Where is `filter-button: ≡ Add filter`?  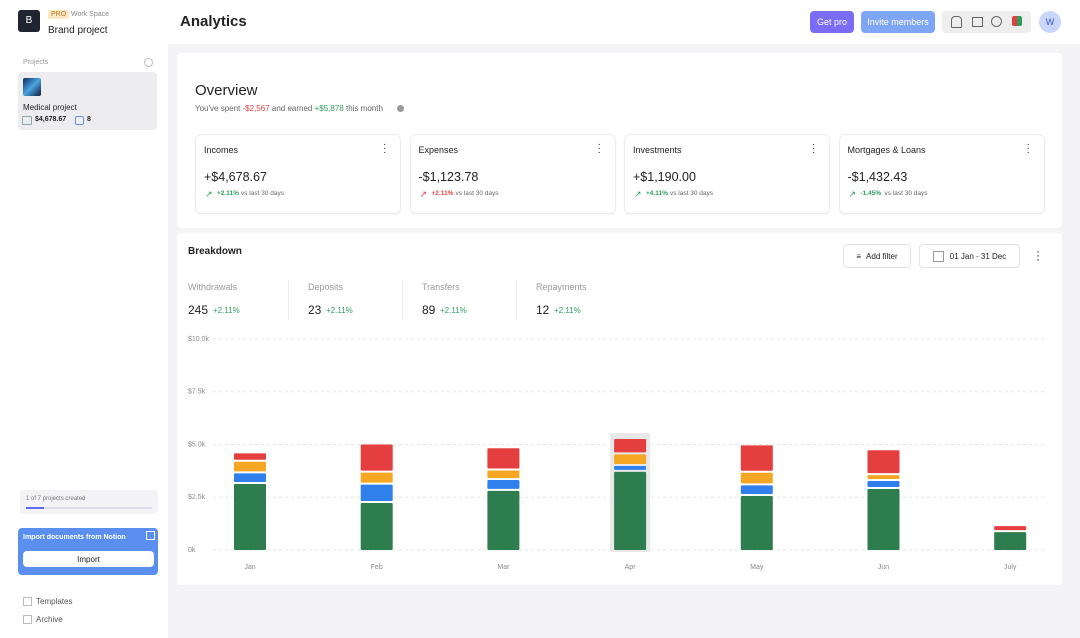 filter-button: ≡ Add filter is located at coordinates (877, 256).